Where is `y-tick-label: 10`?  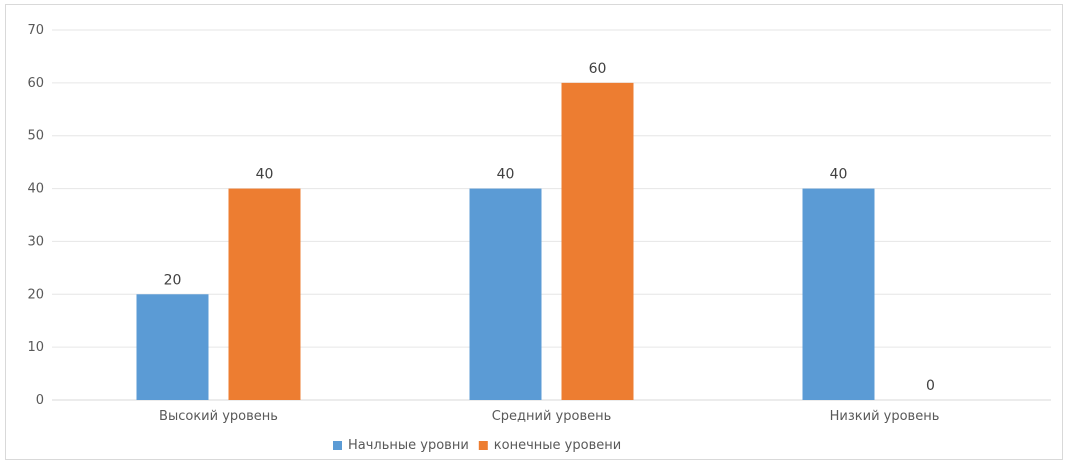
y-tick-label: 10 is located at coordinates (35, 347).